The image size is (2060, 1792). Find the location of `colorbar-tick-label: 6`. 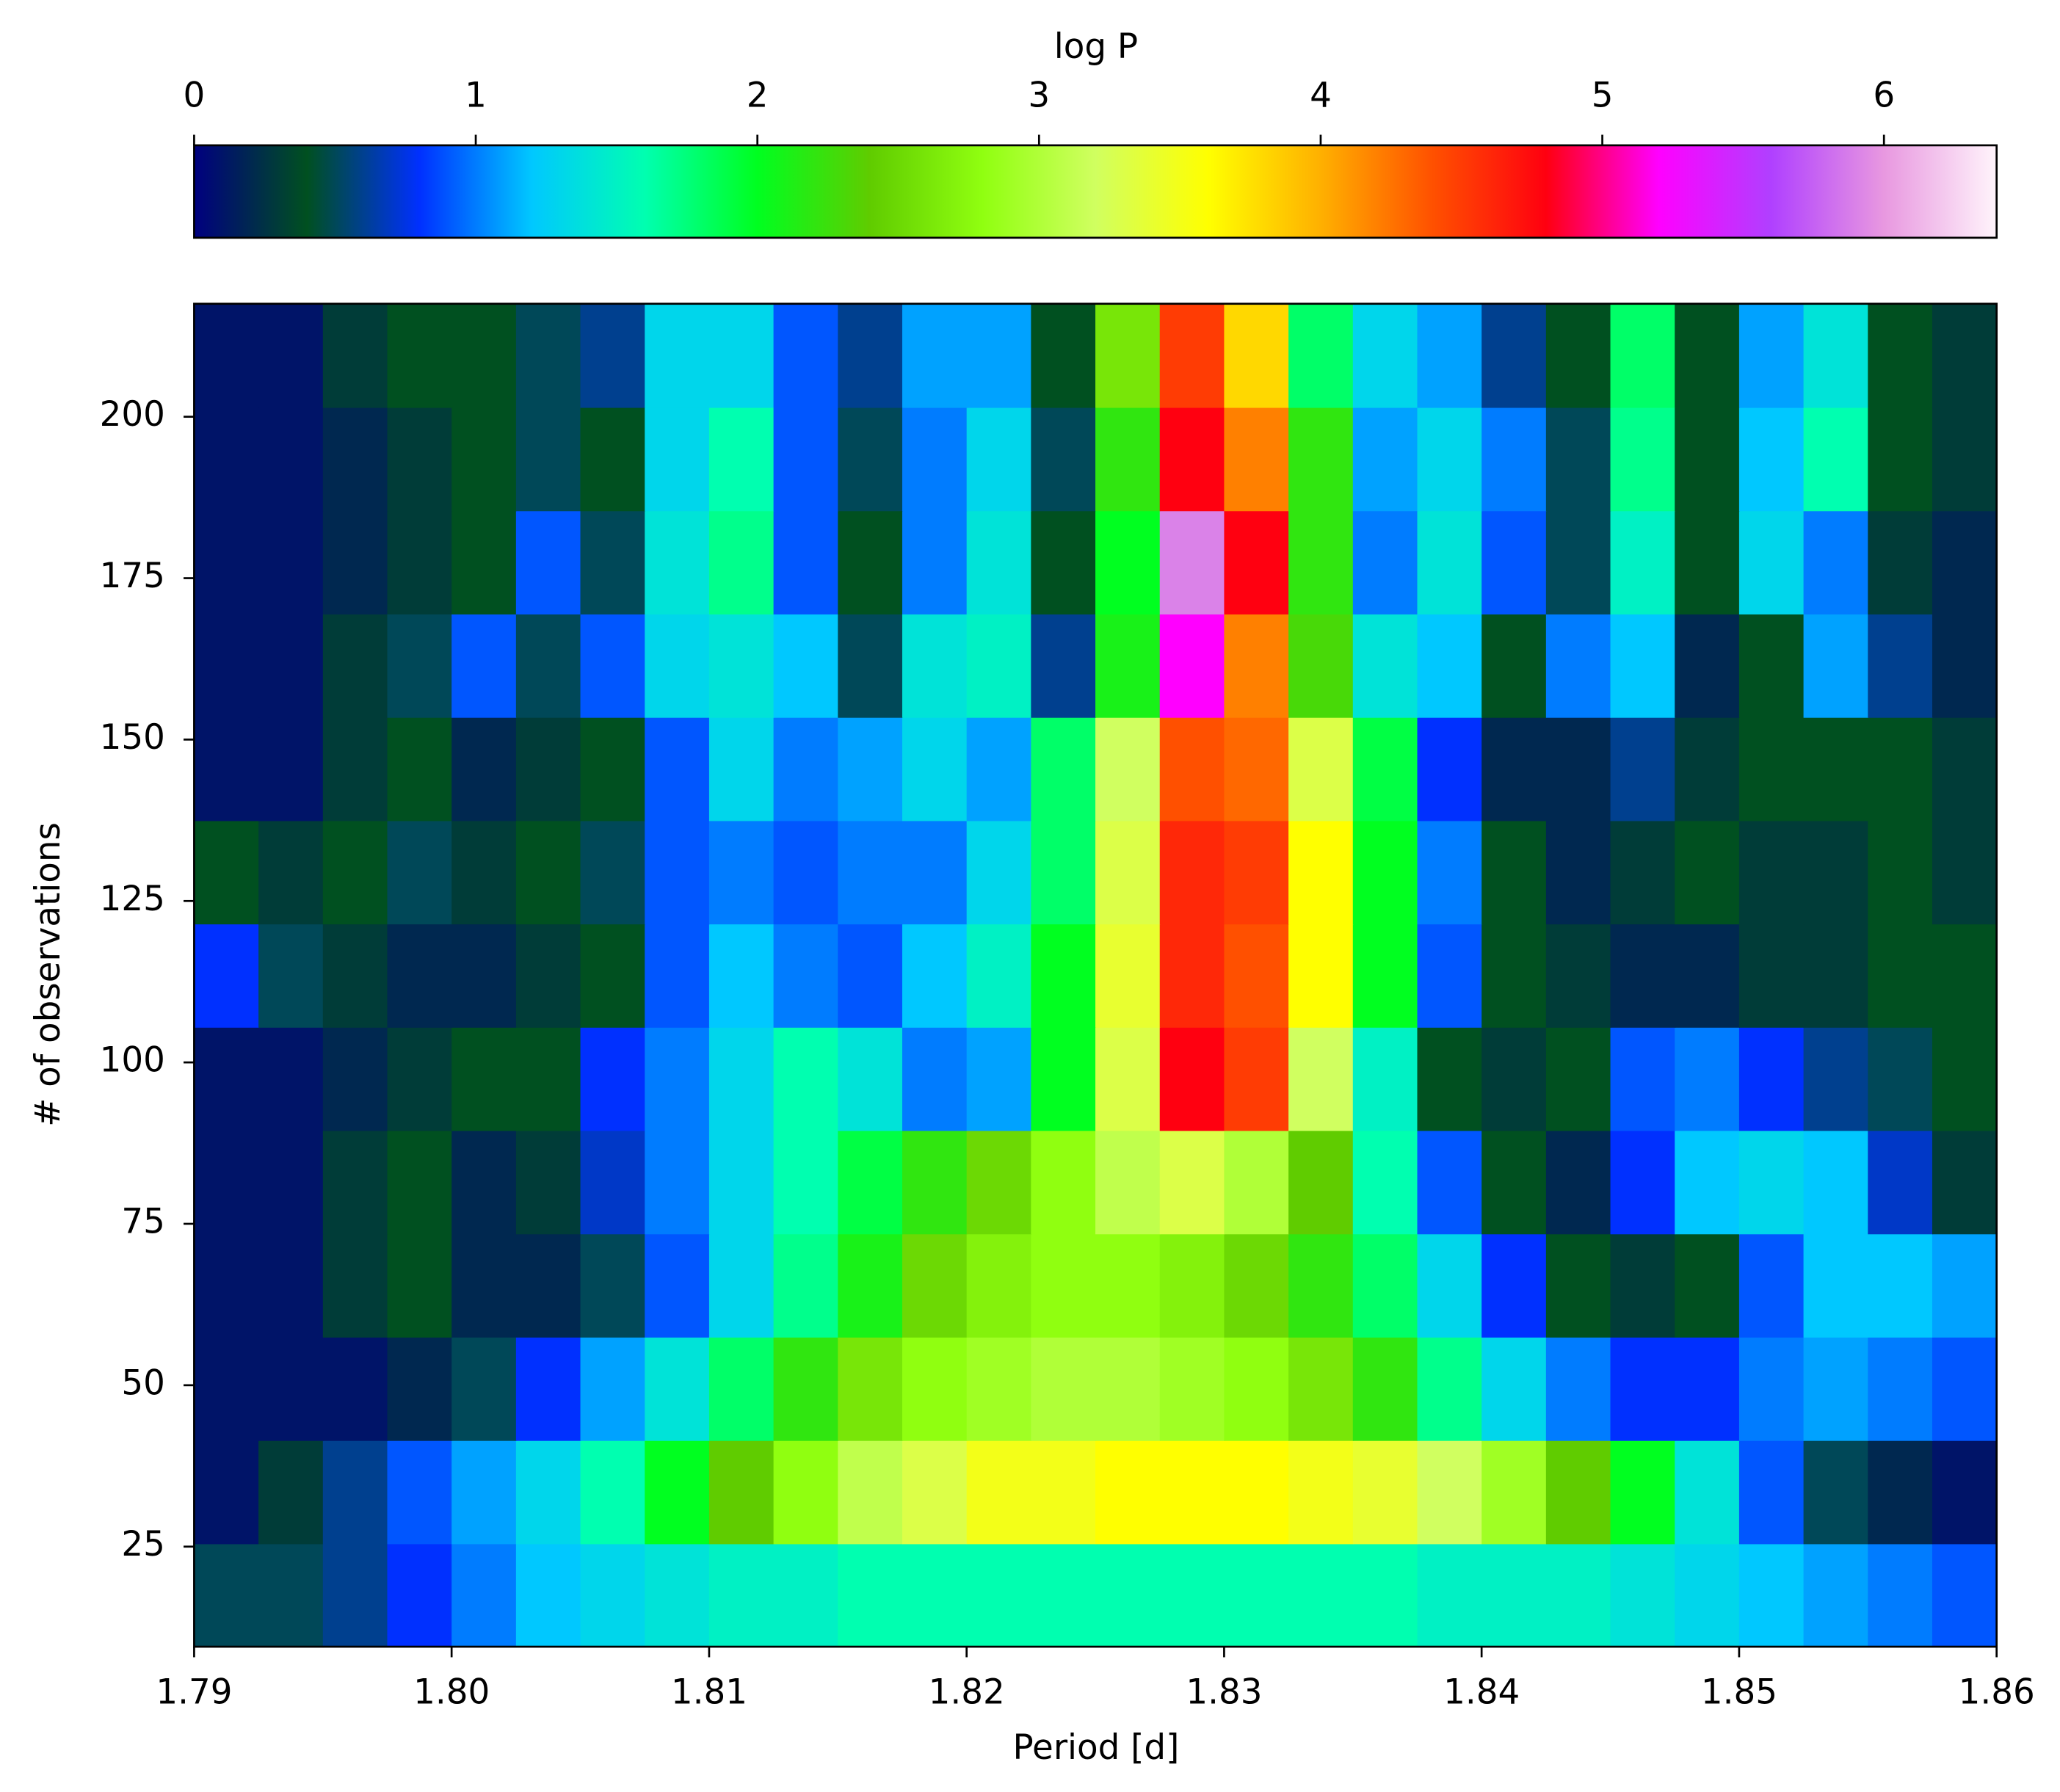

colorbar-tick-label: 6 is located at coordinates (1884, 96).